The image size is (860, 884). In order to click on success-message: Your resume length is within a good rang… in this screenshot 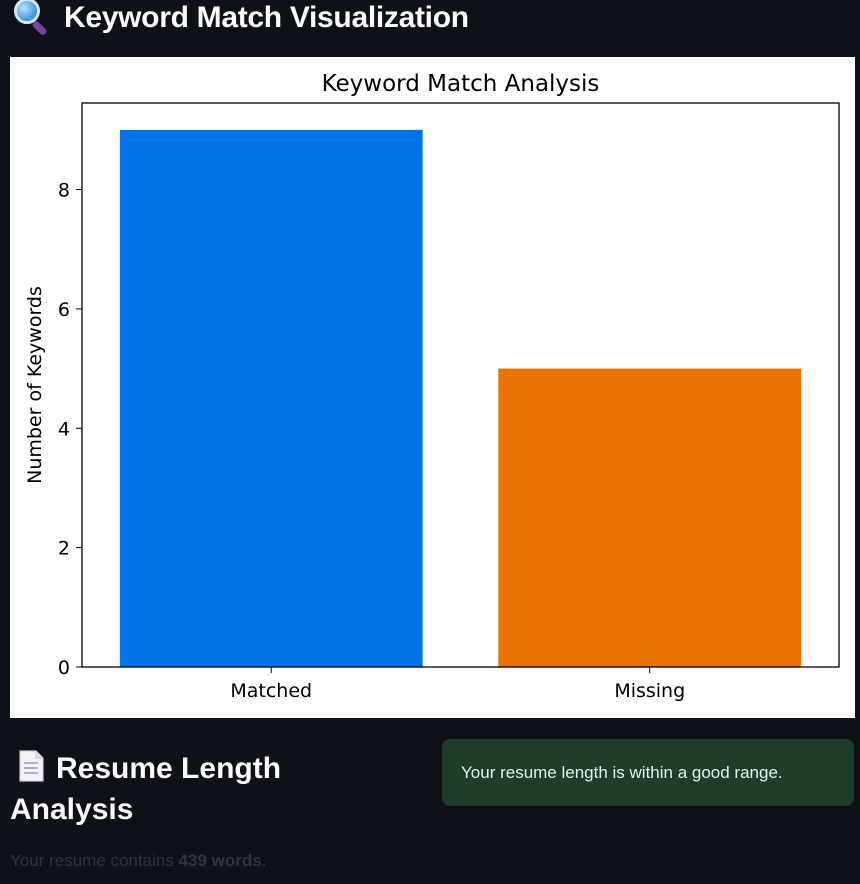, I will do `click(622, 772)`.